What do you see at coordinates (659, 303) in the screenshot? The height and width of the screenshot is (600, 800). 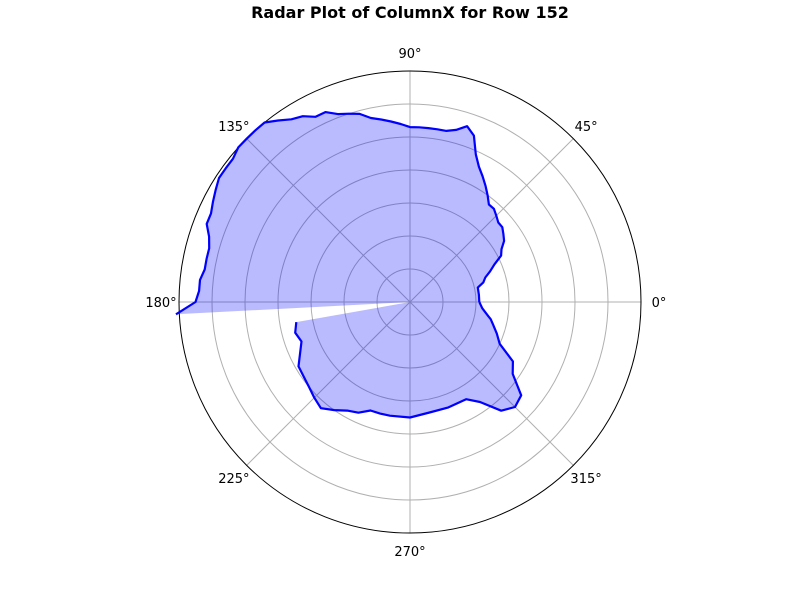 I see `angular-tick-label: 0°` at bounding box center [659, 303].